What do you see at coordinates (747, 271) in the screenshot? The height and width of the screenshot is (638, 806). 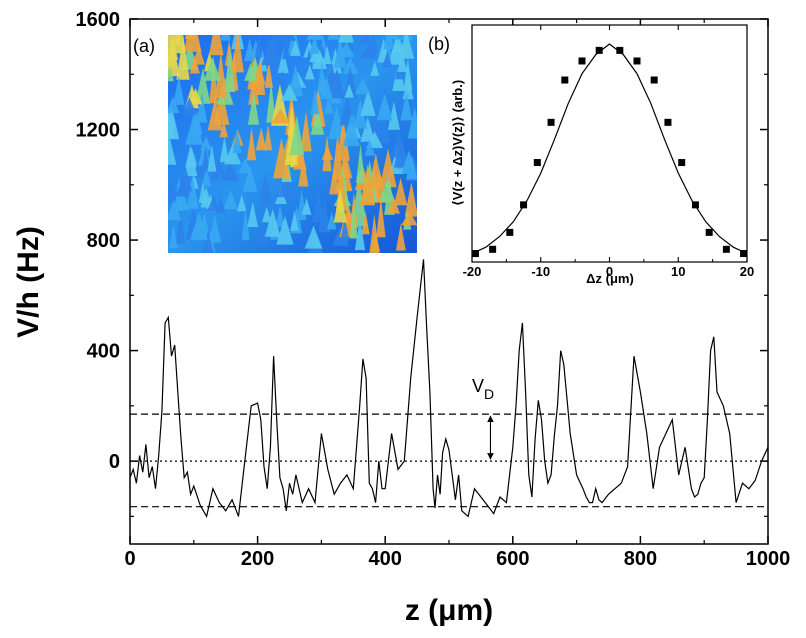 I see `inset-x-tick-label: 20` at bounding box center [747, 271].